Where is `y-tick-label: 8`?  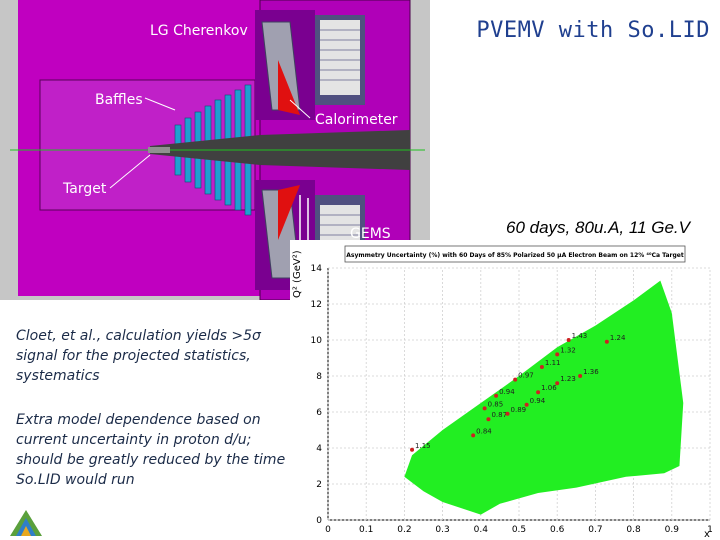 y-tick-label: 8 is located at coordinates (319, 377).